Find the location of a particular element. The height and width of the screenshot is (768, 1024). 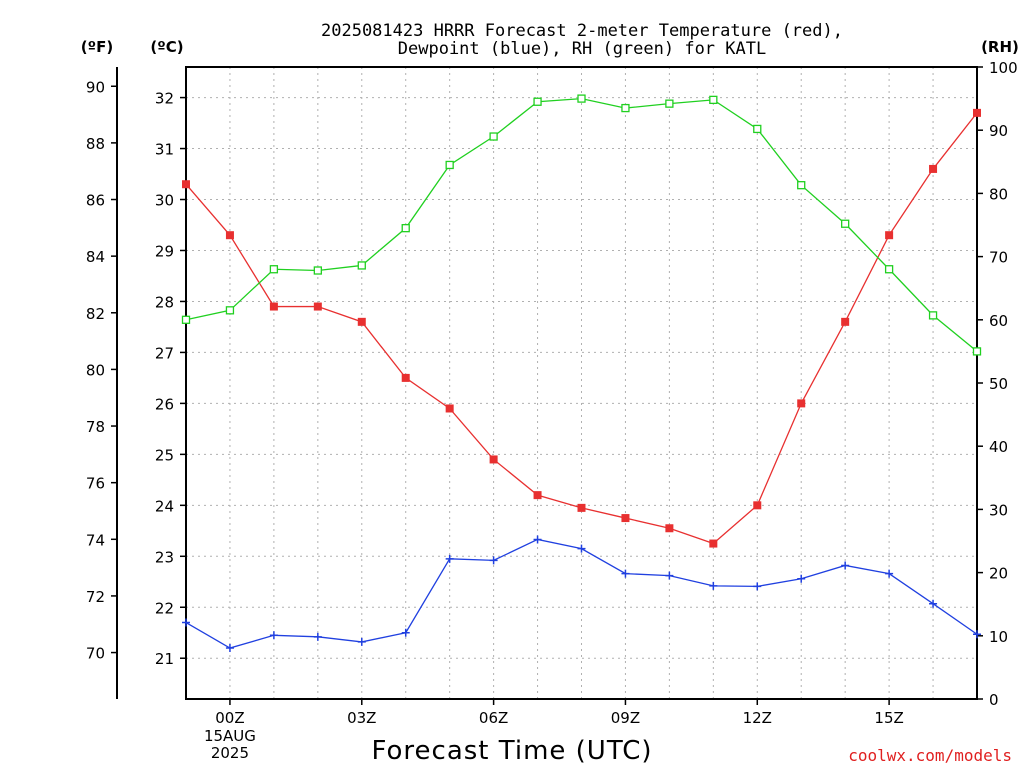

chart-title-line2: Dewpoint (blue), RH (green) for KATL is located at coordinates (582, 49).